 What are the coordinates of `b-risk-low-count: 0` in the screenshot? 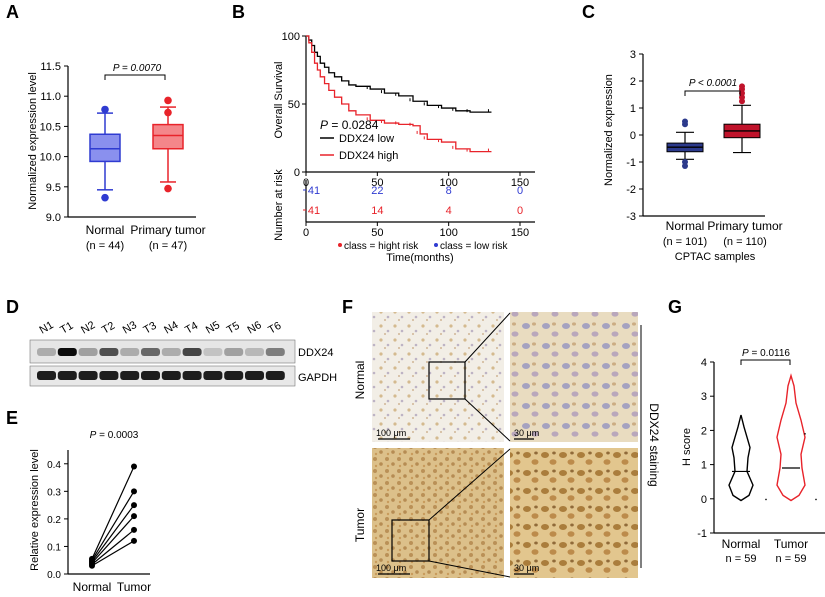 It's located at (520, 191).